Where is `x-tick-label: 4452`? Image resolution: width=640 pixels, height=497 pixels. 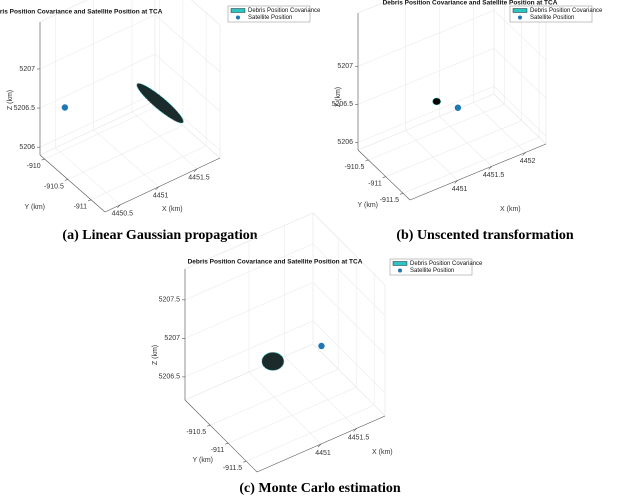
x-tick-label: 4452 is located at coordinates (528, 161).